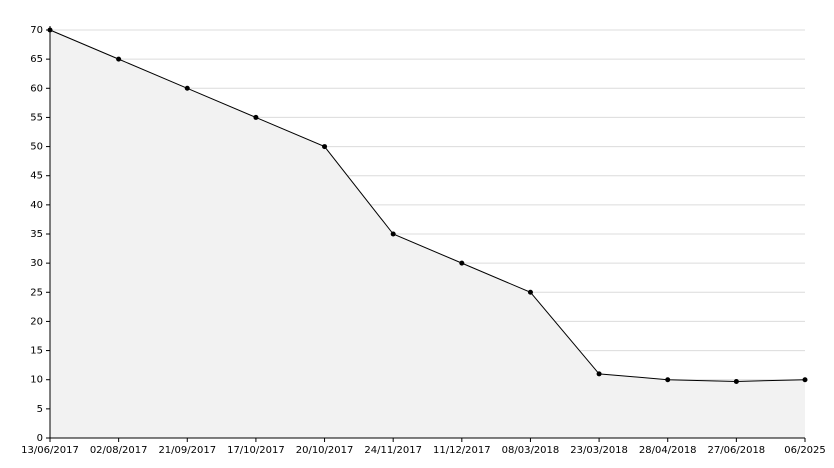  Describe the element at coordinates (36, 351) in the screenshot. I see `y-tick-label: 15` at that location.